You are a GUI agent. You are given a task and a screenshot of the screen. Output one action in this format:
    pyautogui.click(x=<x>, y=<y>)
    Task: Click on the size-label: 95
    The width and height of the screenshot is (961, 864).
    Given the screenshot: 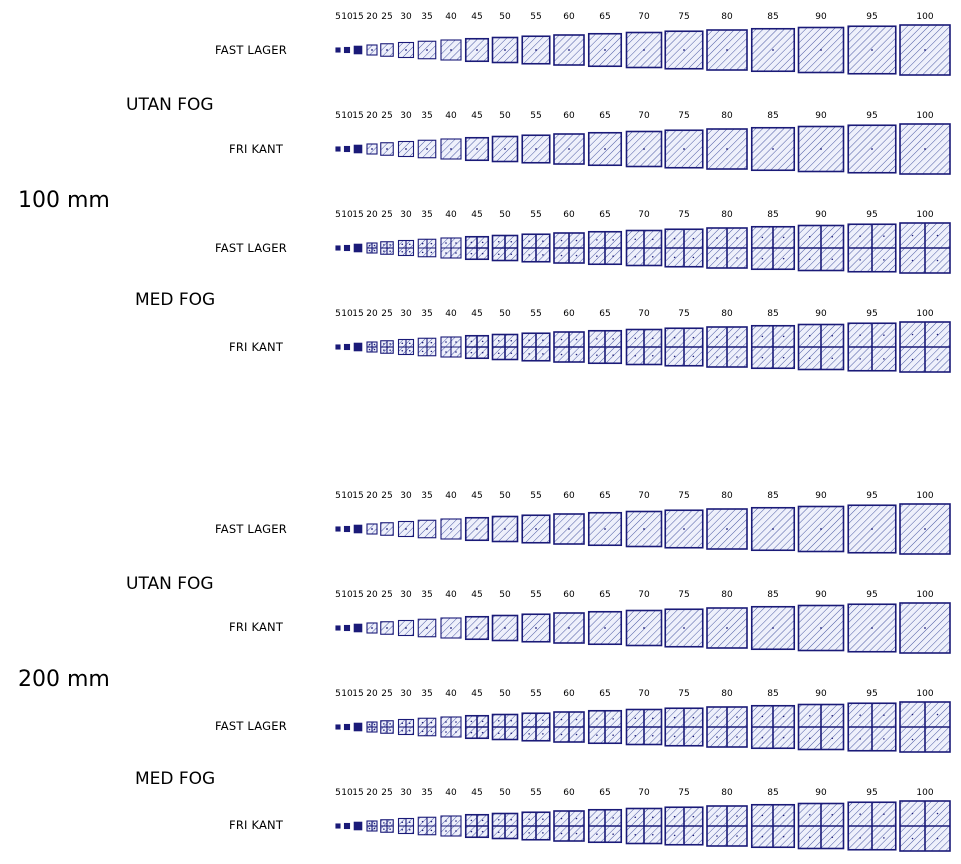 What is the action you would take?
    pyautogui.click(x=871, y=314)
    